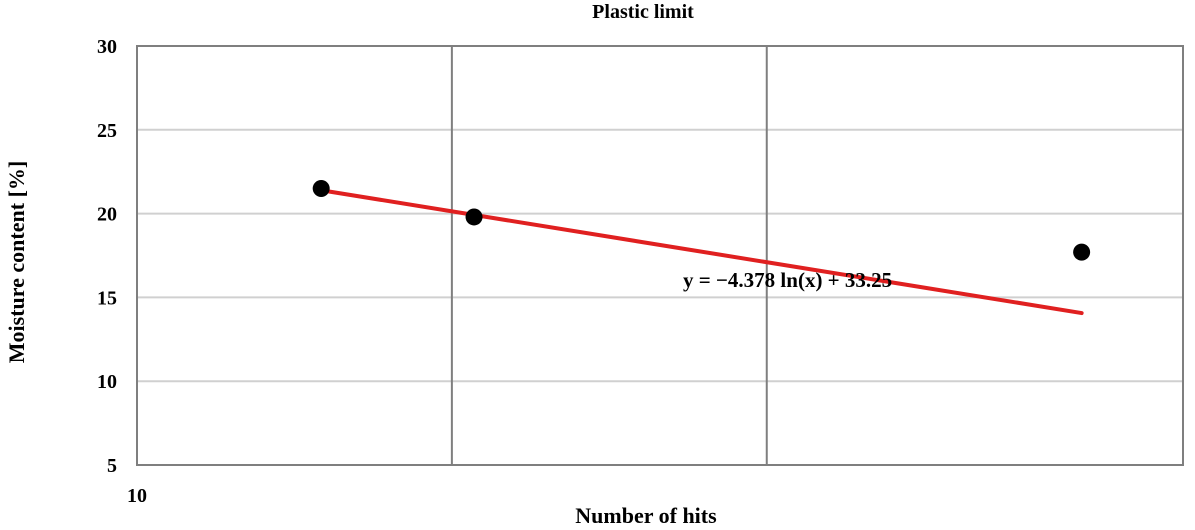 The height and width of the screenshot is (530, 1195). Describe the element at coordinates (112, 466) in the screenshot. I see `y-tick-label: 5` at that location.